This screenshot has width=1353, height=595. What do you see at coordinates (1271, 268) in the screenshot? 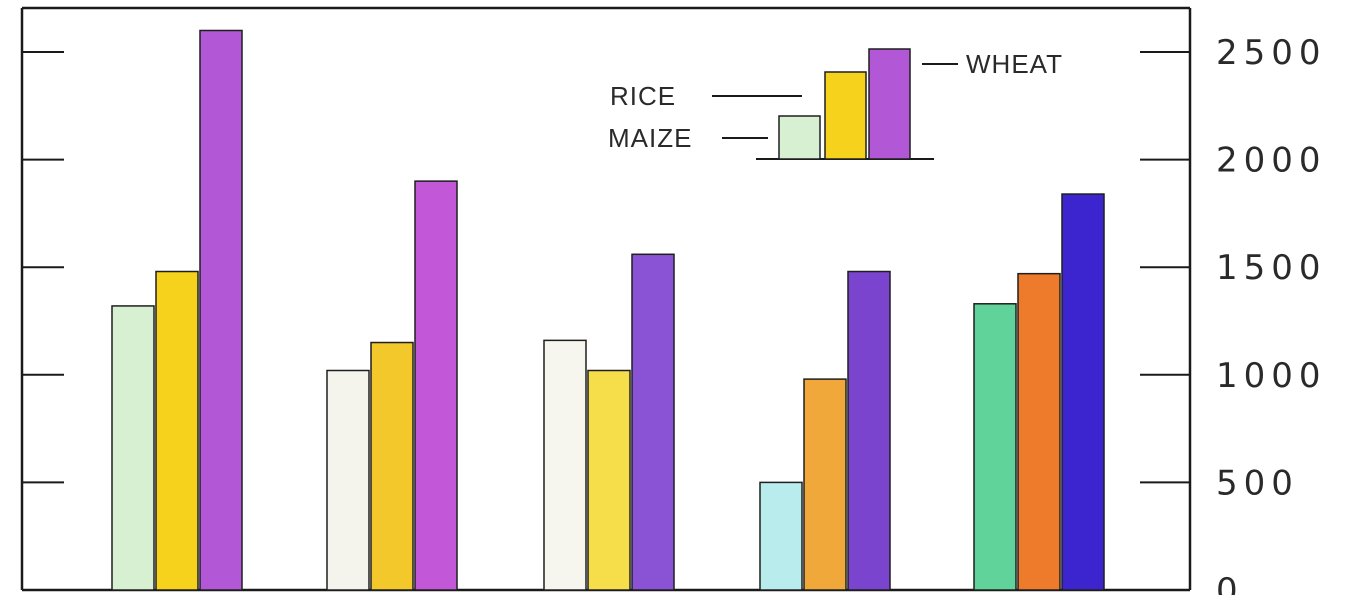
I see `y-tick-label-1500: 1500` at bounding box center [1271, 268].